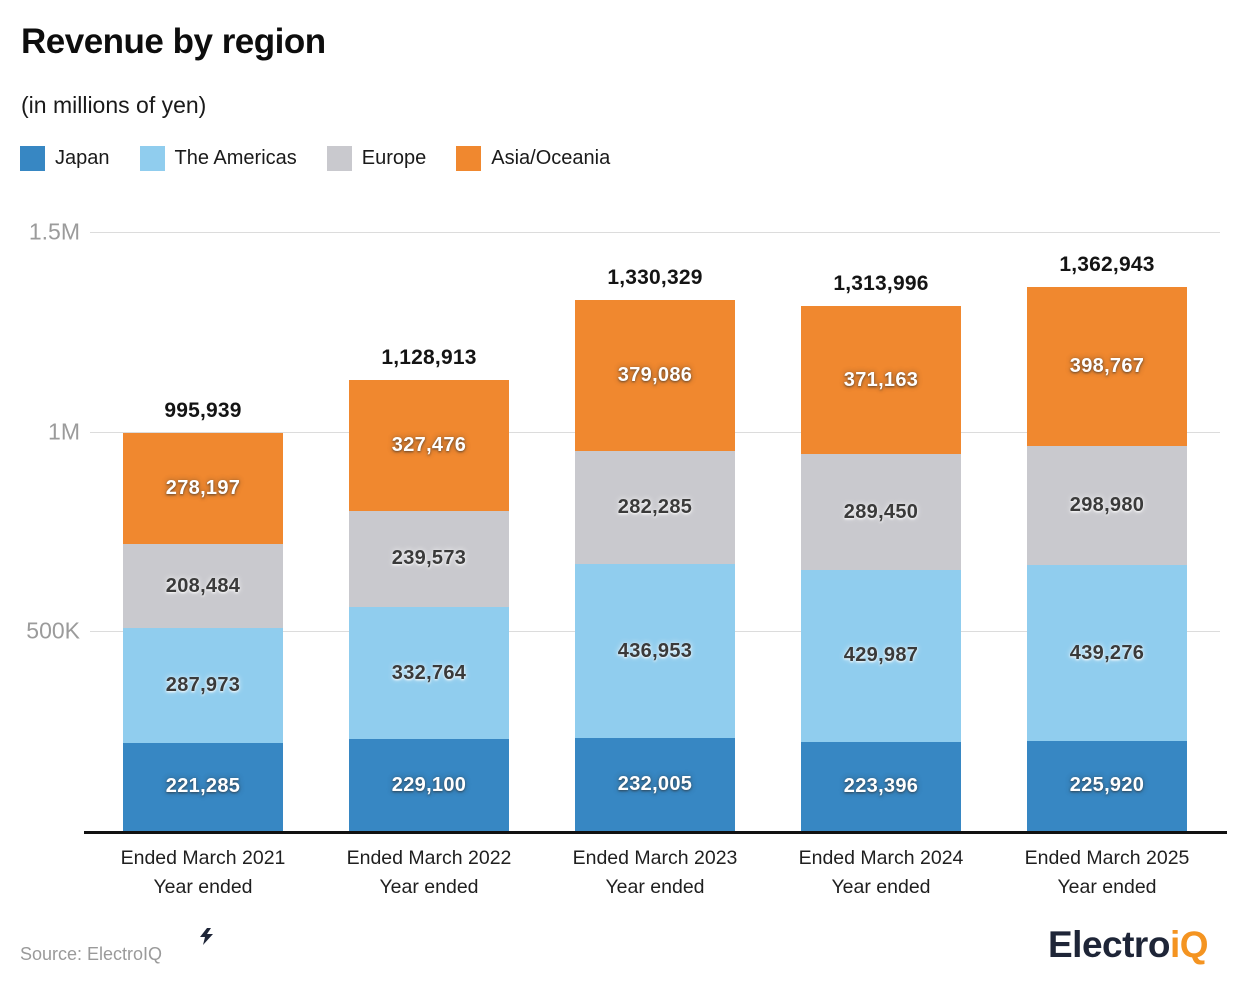 The width and height of the screenshot is (1240, 992). Describe the element at coordinates (655, 232) in the screenshot. I see `gridline` at that location.